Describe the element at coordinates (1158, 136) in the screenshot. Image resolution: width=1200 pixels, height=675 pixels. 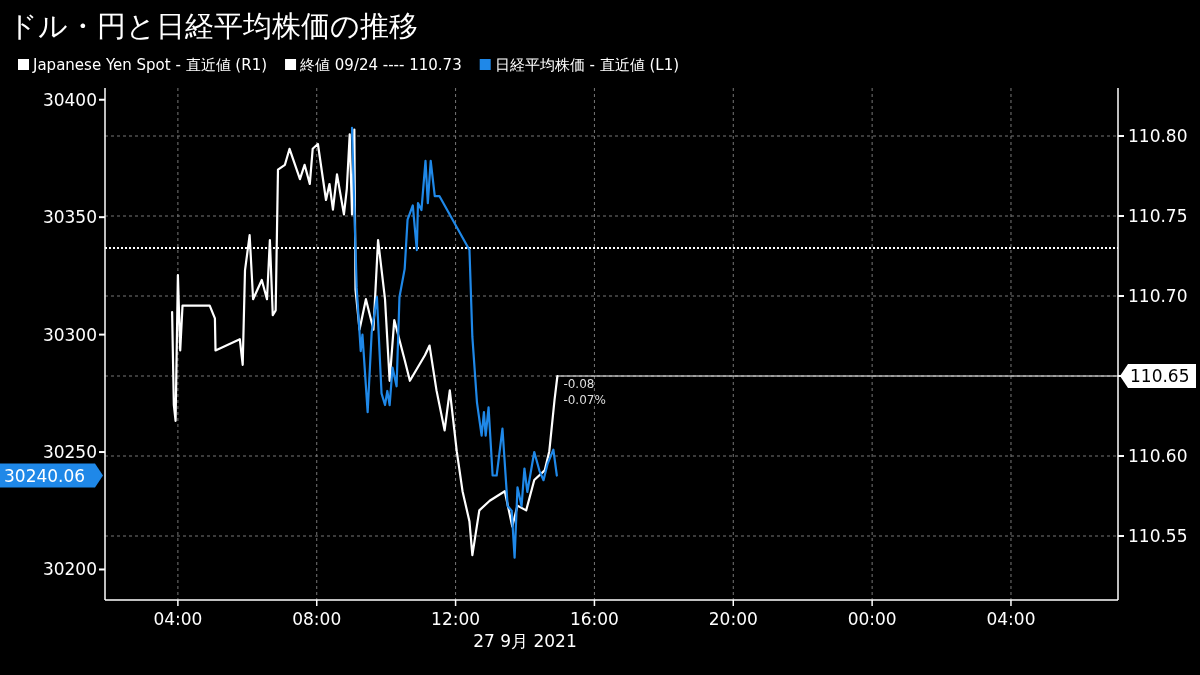
I see `y2-tick-label: 110.80` at that location.